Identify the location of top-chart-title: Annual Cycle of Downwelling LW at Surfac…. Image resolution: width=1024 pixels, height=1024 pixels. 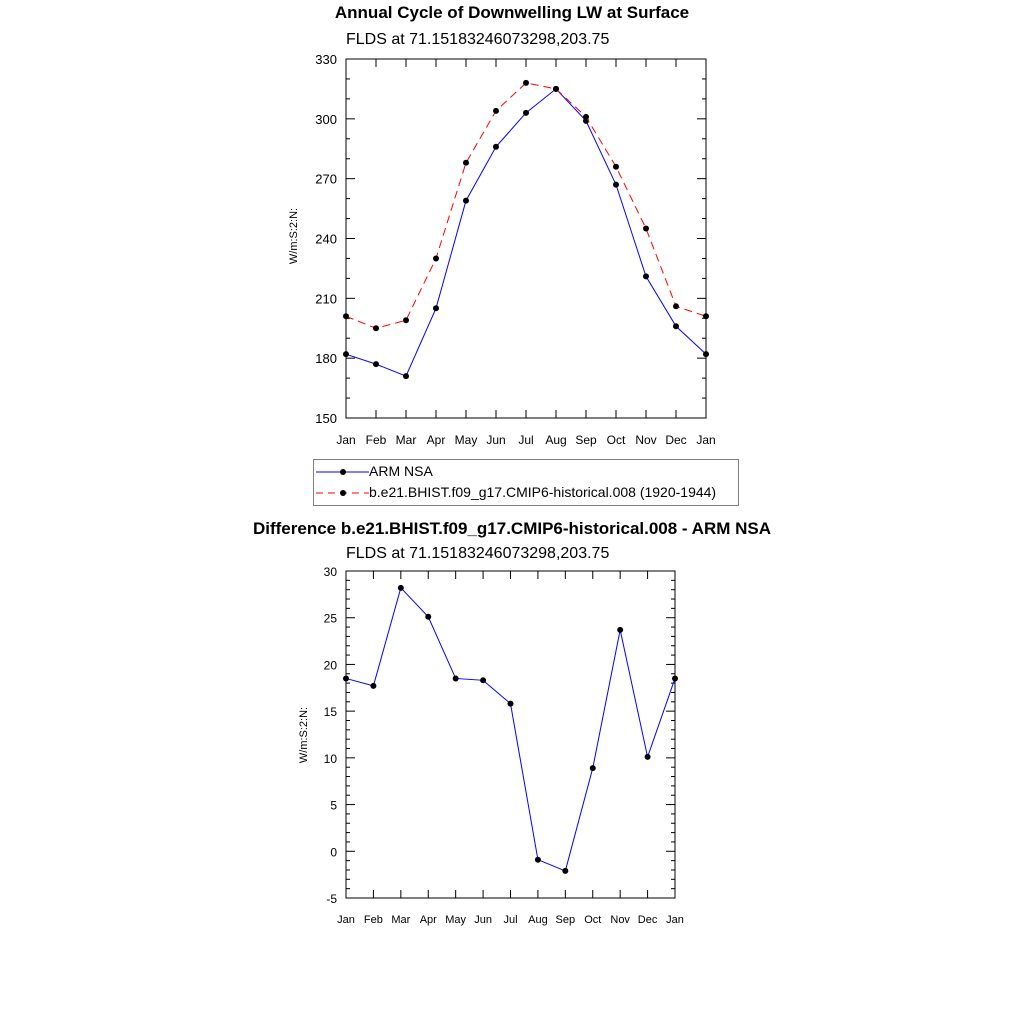
(512, 12).